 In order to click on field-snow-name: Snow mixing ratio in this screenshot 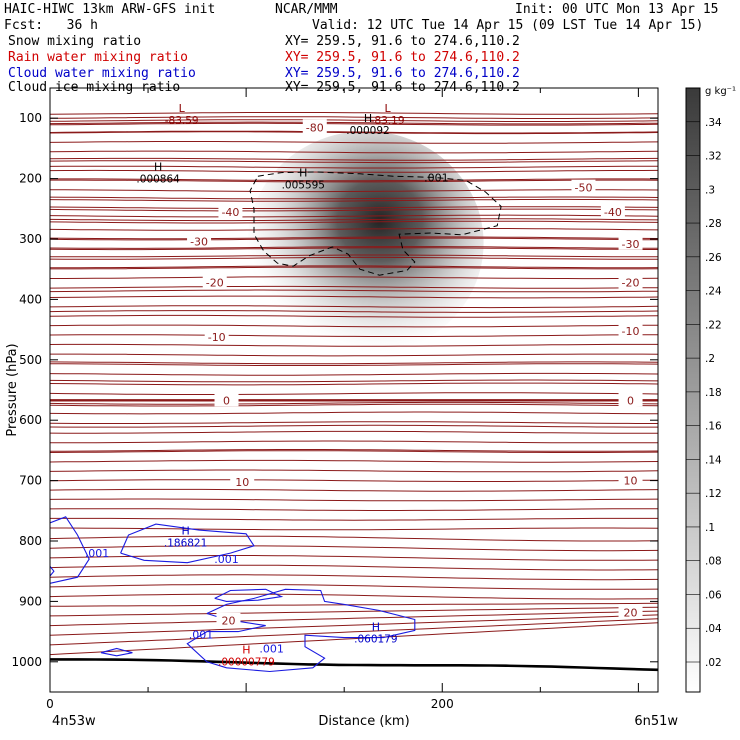, I will do `click(75, 41)`.